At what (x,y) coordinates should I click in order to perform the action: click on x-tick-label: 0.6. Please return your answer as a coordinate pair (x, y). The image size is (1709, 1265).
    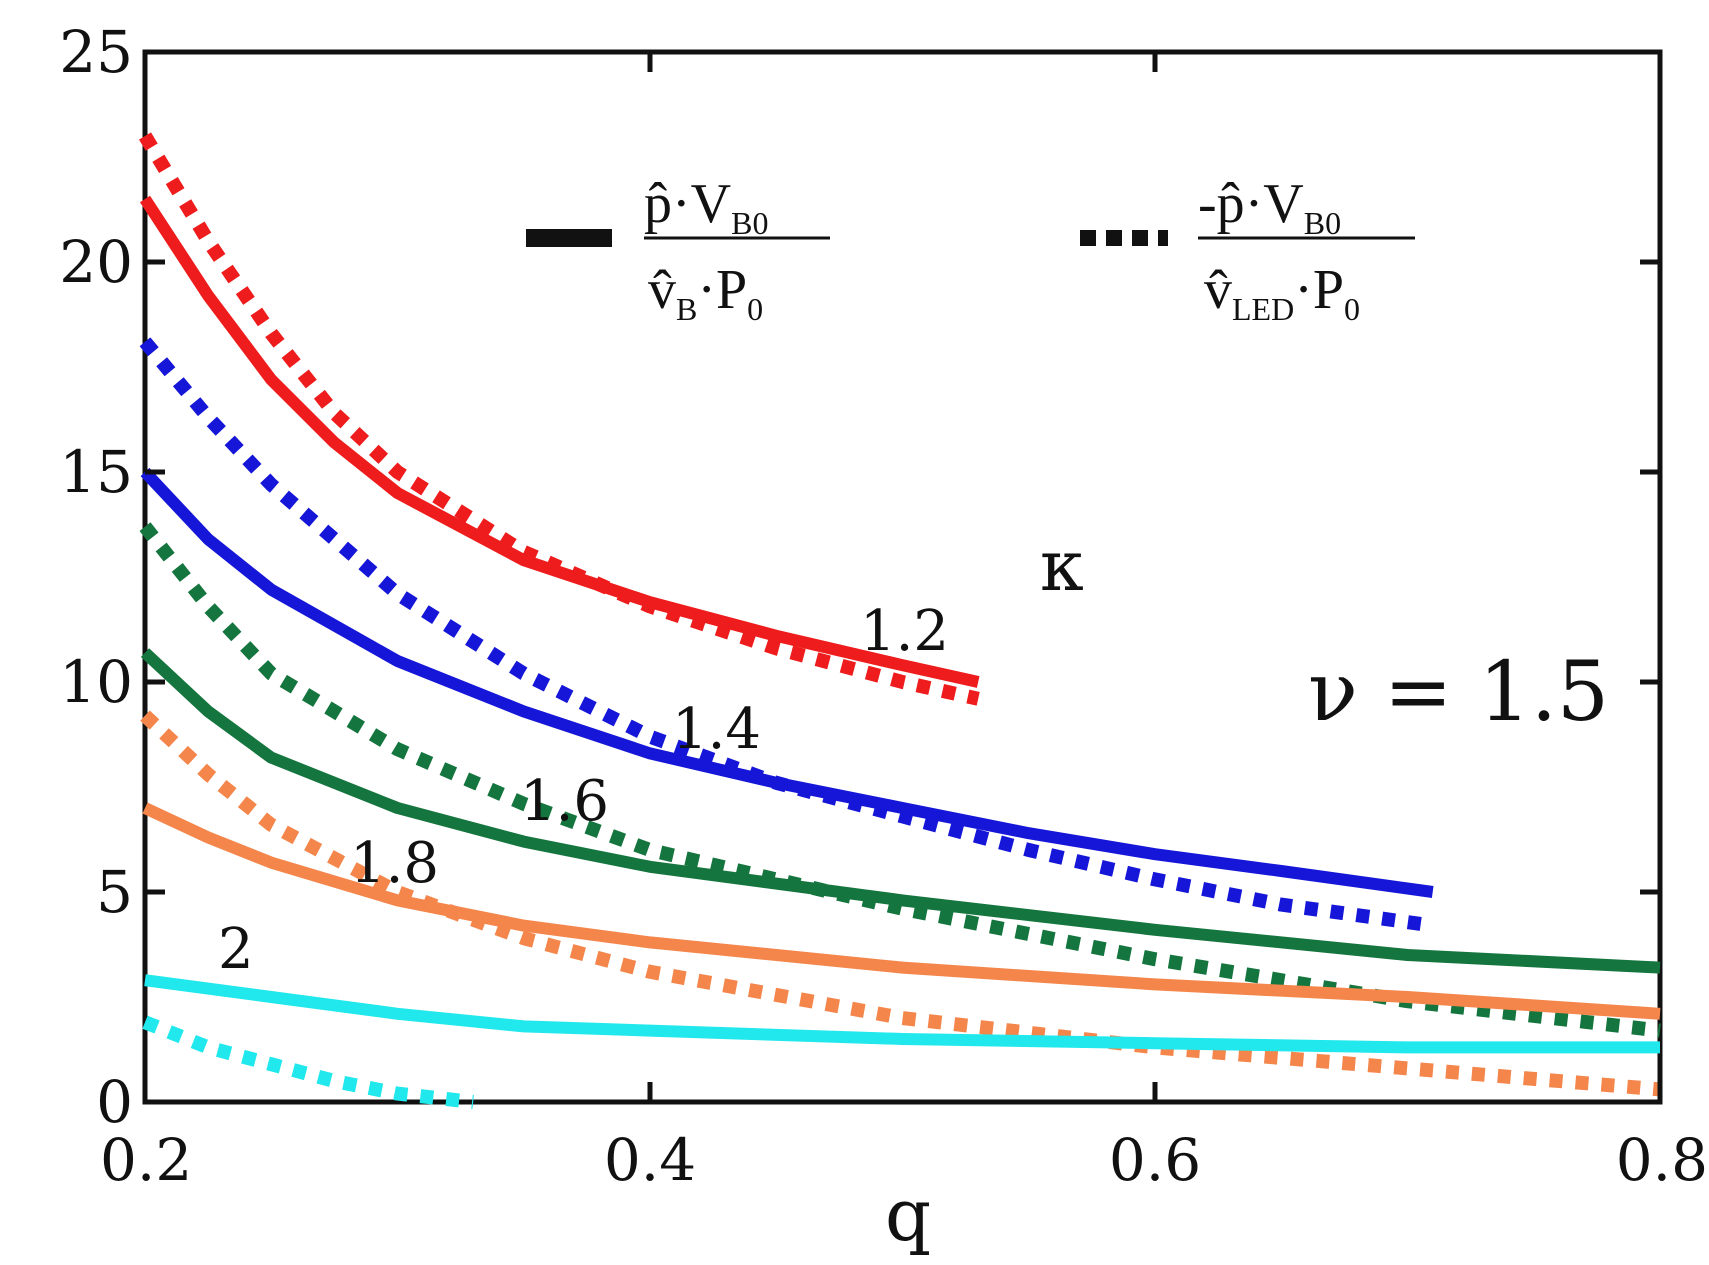
    Looking at the image, I should click on (1155, 1160).